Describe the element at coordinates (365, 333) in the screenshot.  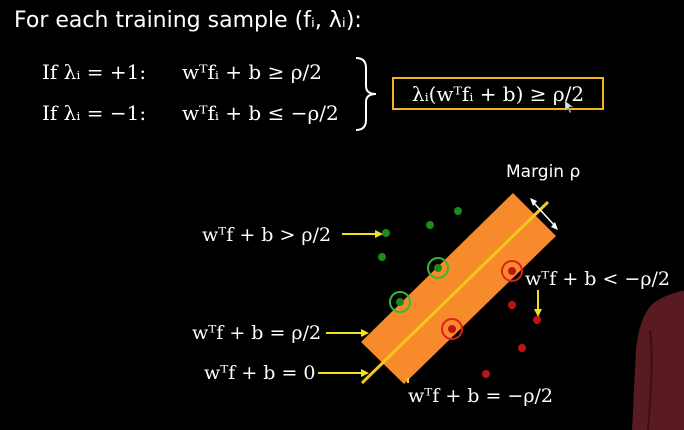
I see `arrowhead-positive-boundary` at that location.